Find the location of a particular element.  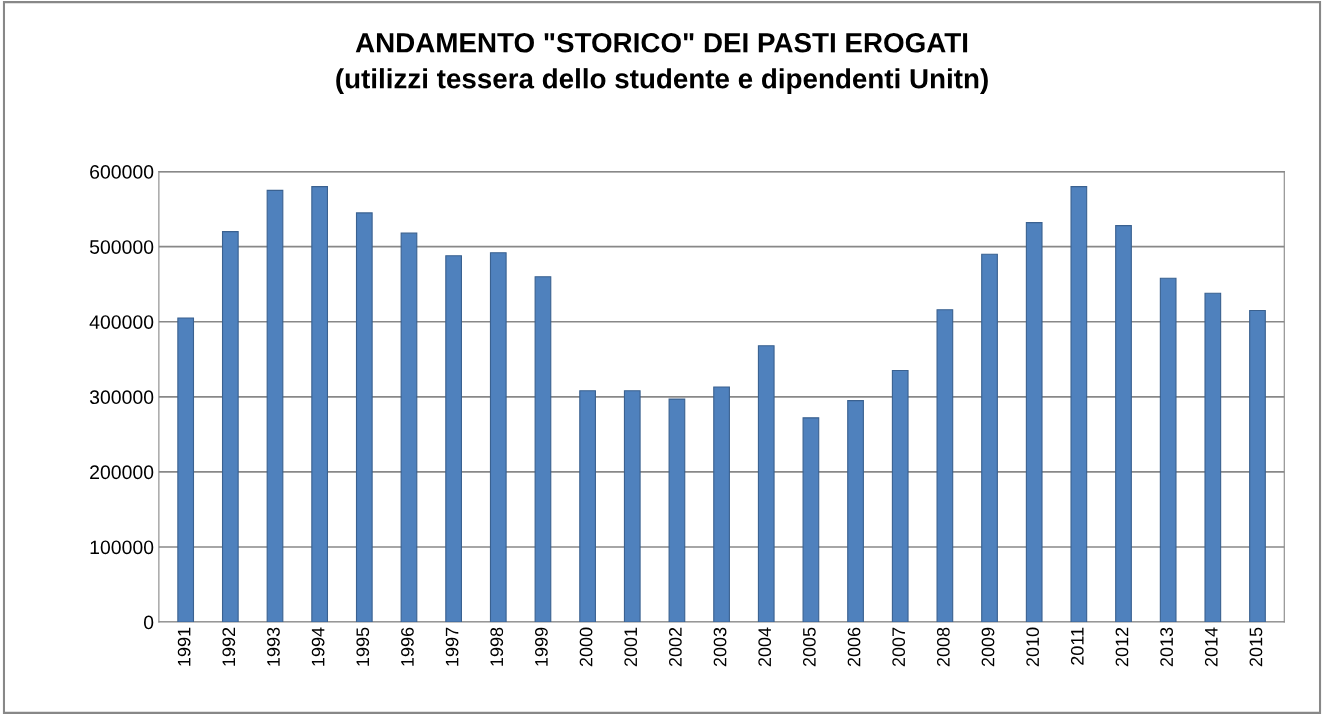

x-tick-label: 1994 is located at coordinates (318, 646).